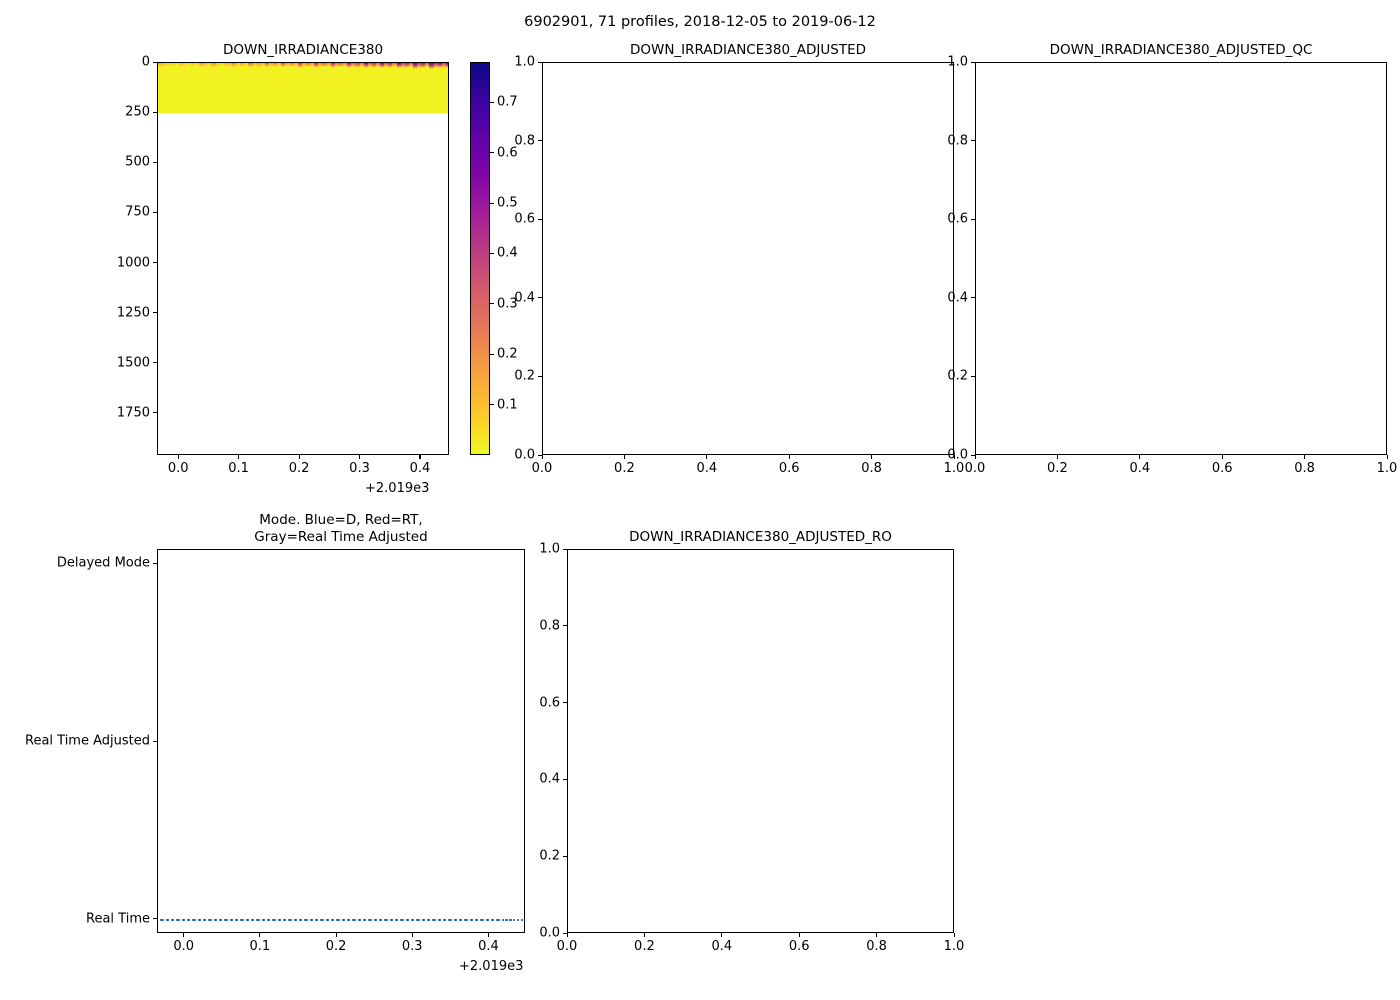 This screenshot has width=1400, height=1000. I want to click on colorbar-down-irradiance380, so click(480, 258).